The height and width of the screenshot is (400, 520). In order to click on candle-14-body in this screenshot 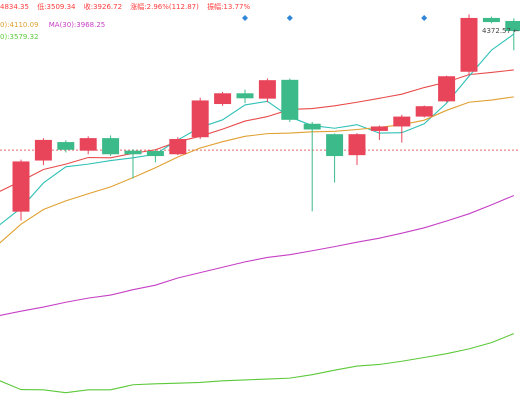, I will do `click(312, 126)`.